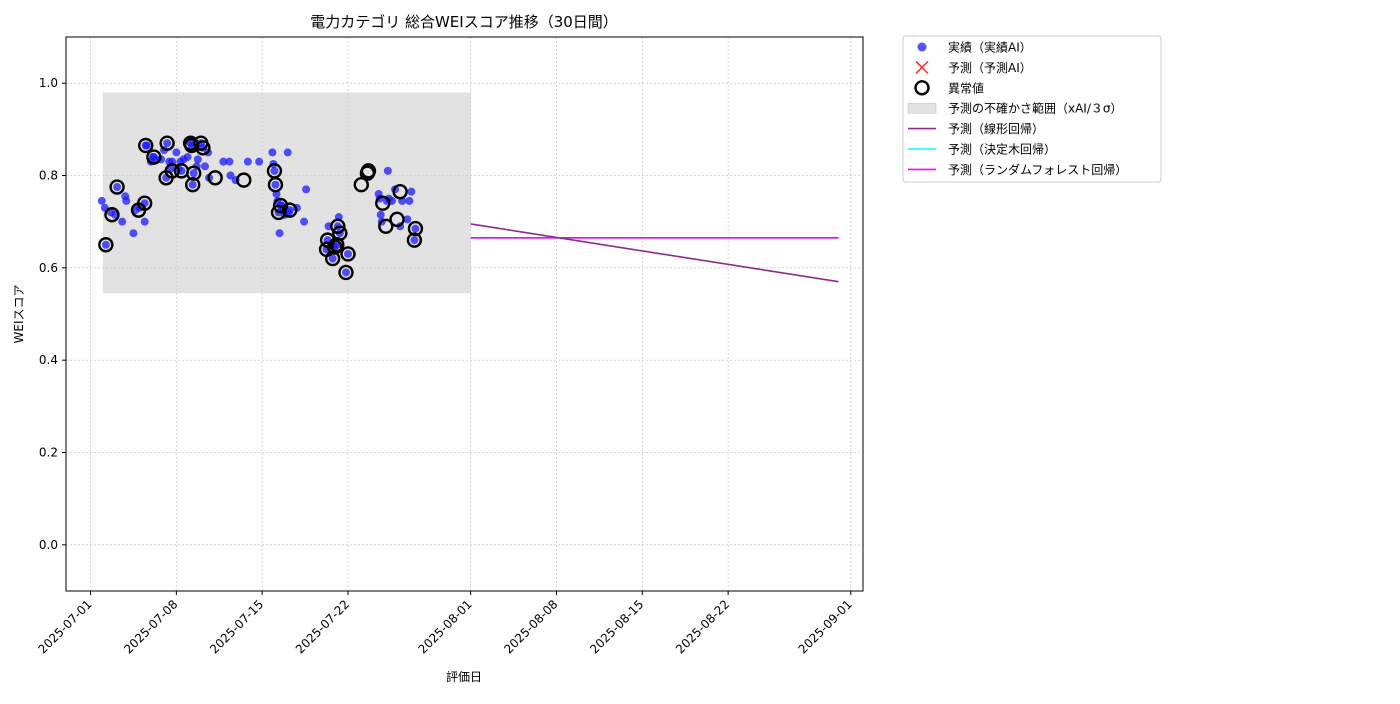  Describe the element at coordinates (530, 626) in the screenshot. I see `x-tick-label: 2025-08-08` at that location.